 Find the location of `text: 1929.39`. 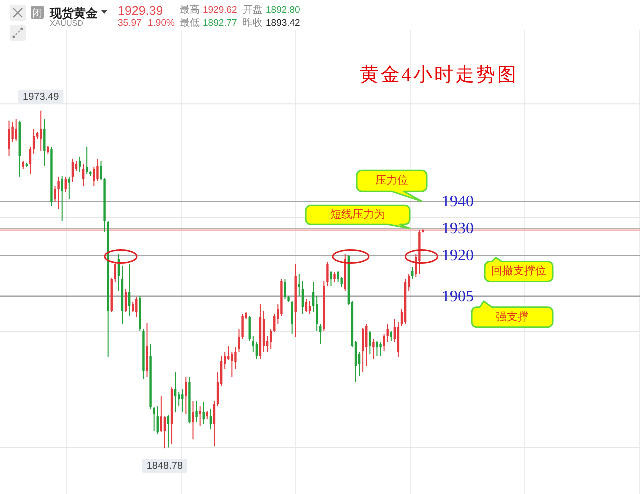

text: 1929.39 is located at coordinates (141, 11).